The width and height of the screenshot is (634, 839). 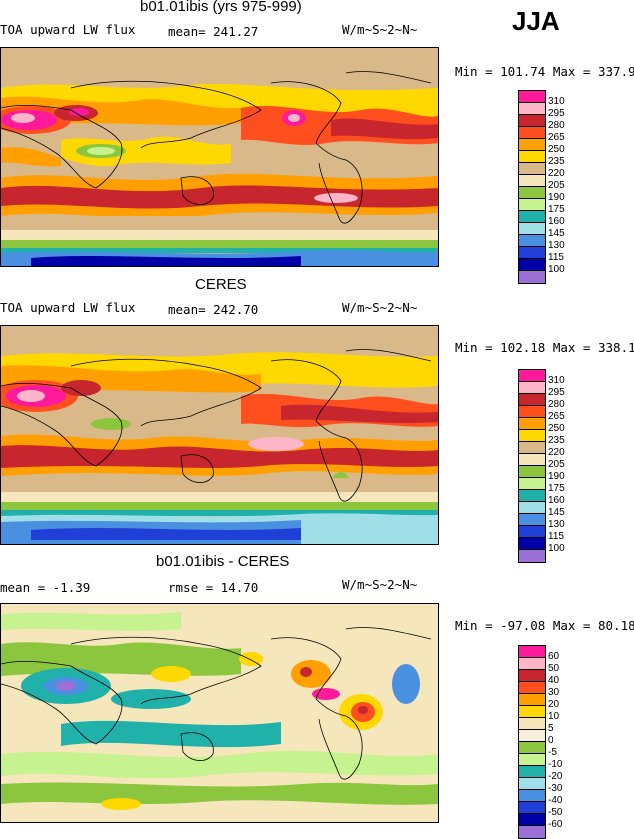 I want to click on colorbar-tick-label: 175, so click(x=556, y=209).